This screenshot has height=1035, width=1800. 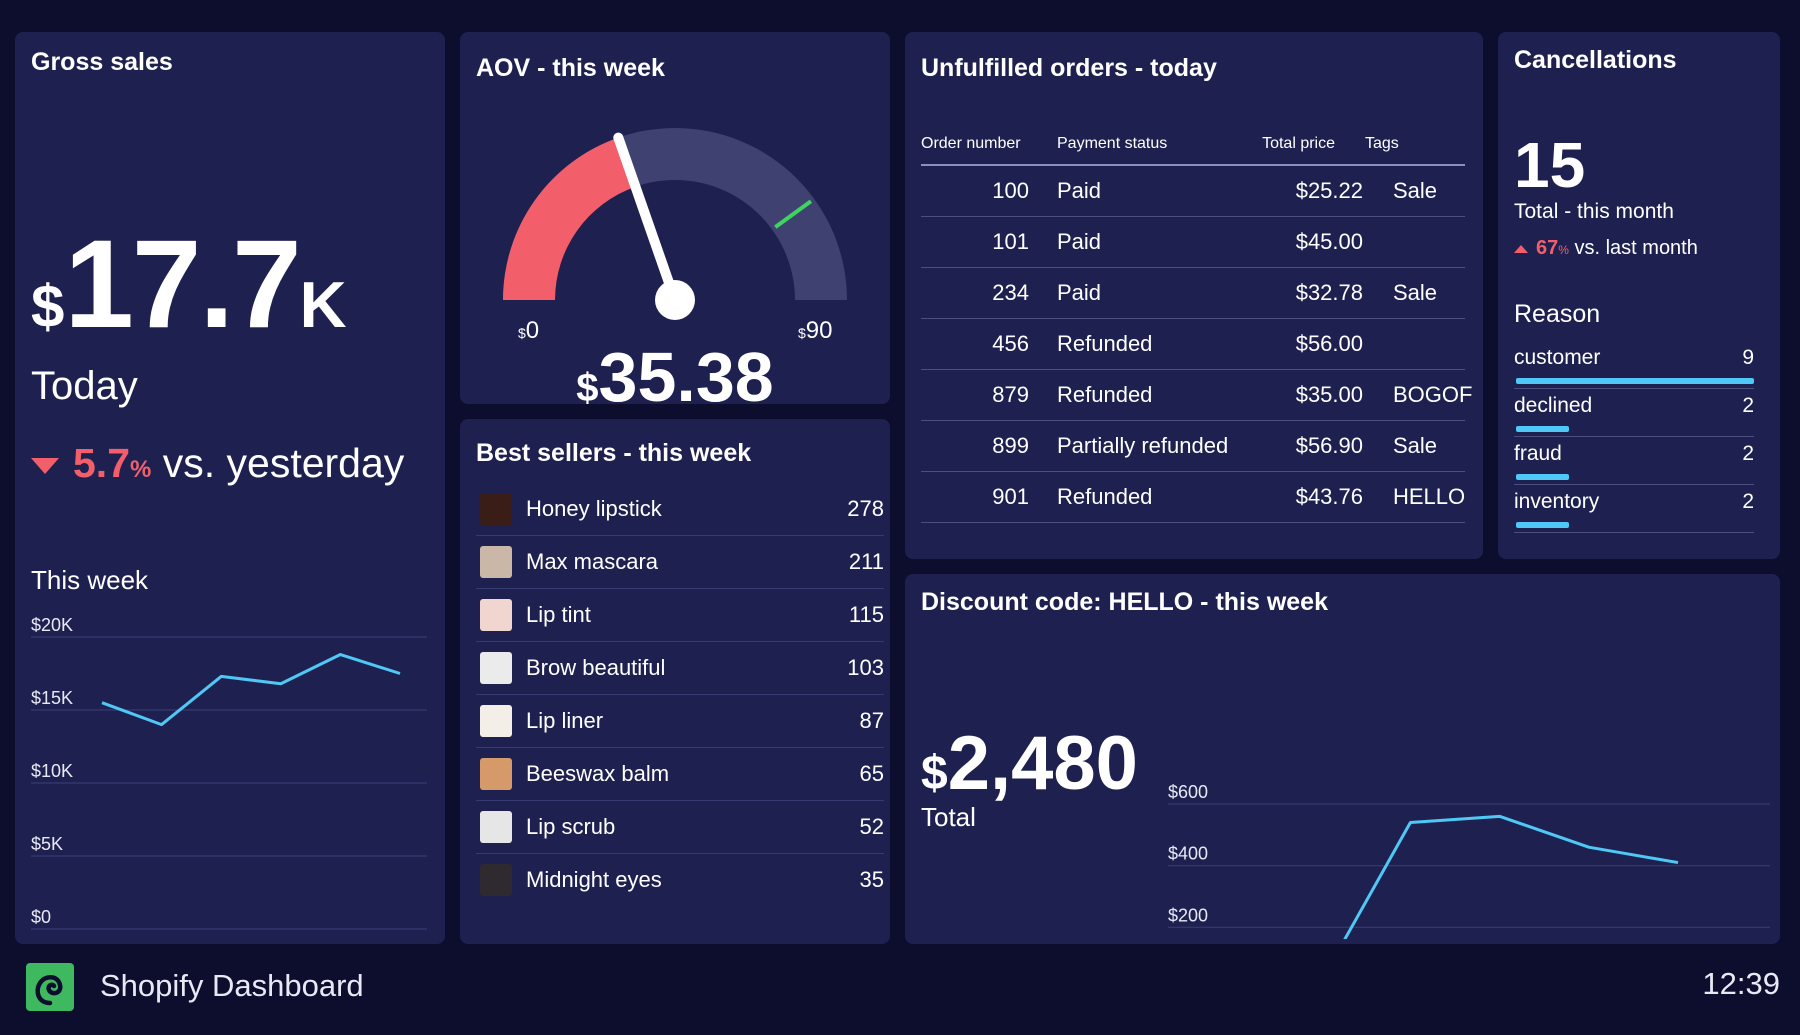 I want to click on total-price-cell: $45.00, so click(x=1329, y=241).